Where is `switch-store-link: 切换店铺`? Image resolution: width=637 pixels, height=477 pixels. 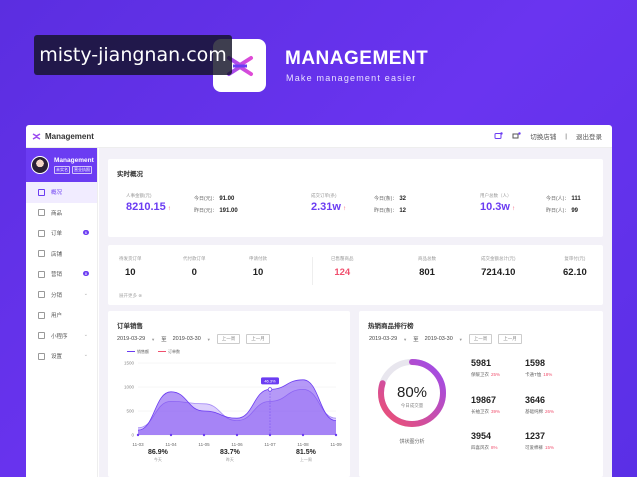 switch-store-link: 切换店铺 is located at coordinates (543, 137).